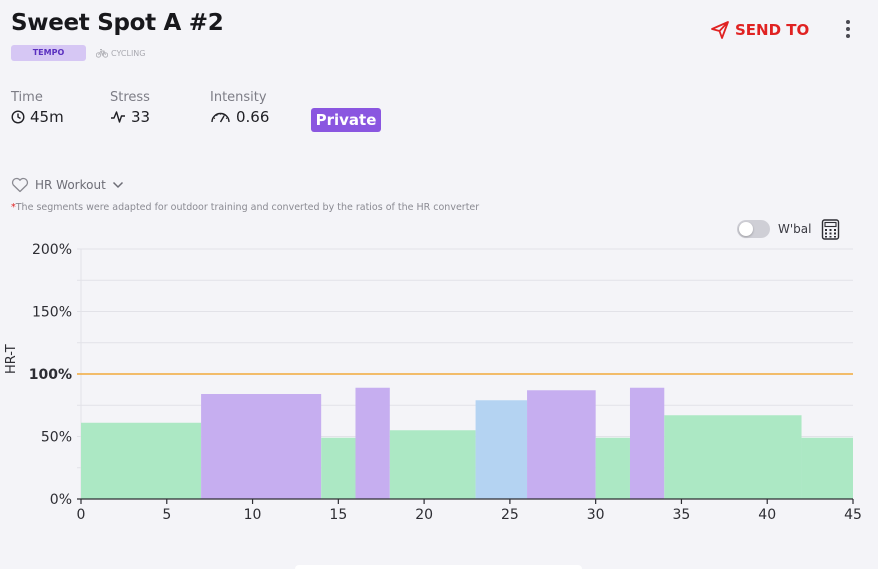 The image size is (878, 569). I want to click on stat-intensity-value: 0.66, so click(253, 117).